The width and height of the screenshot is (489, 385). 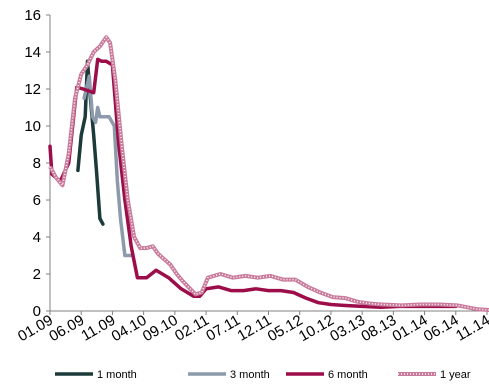 What do you see at coordinates (37, 200) in the screenshot?
I see `y-tick-label: 6` at bounding box center [37, 200].